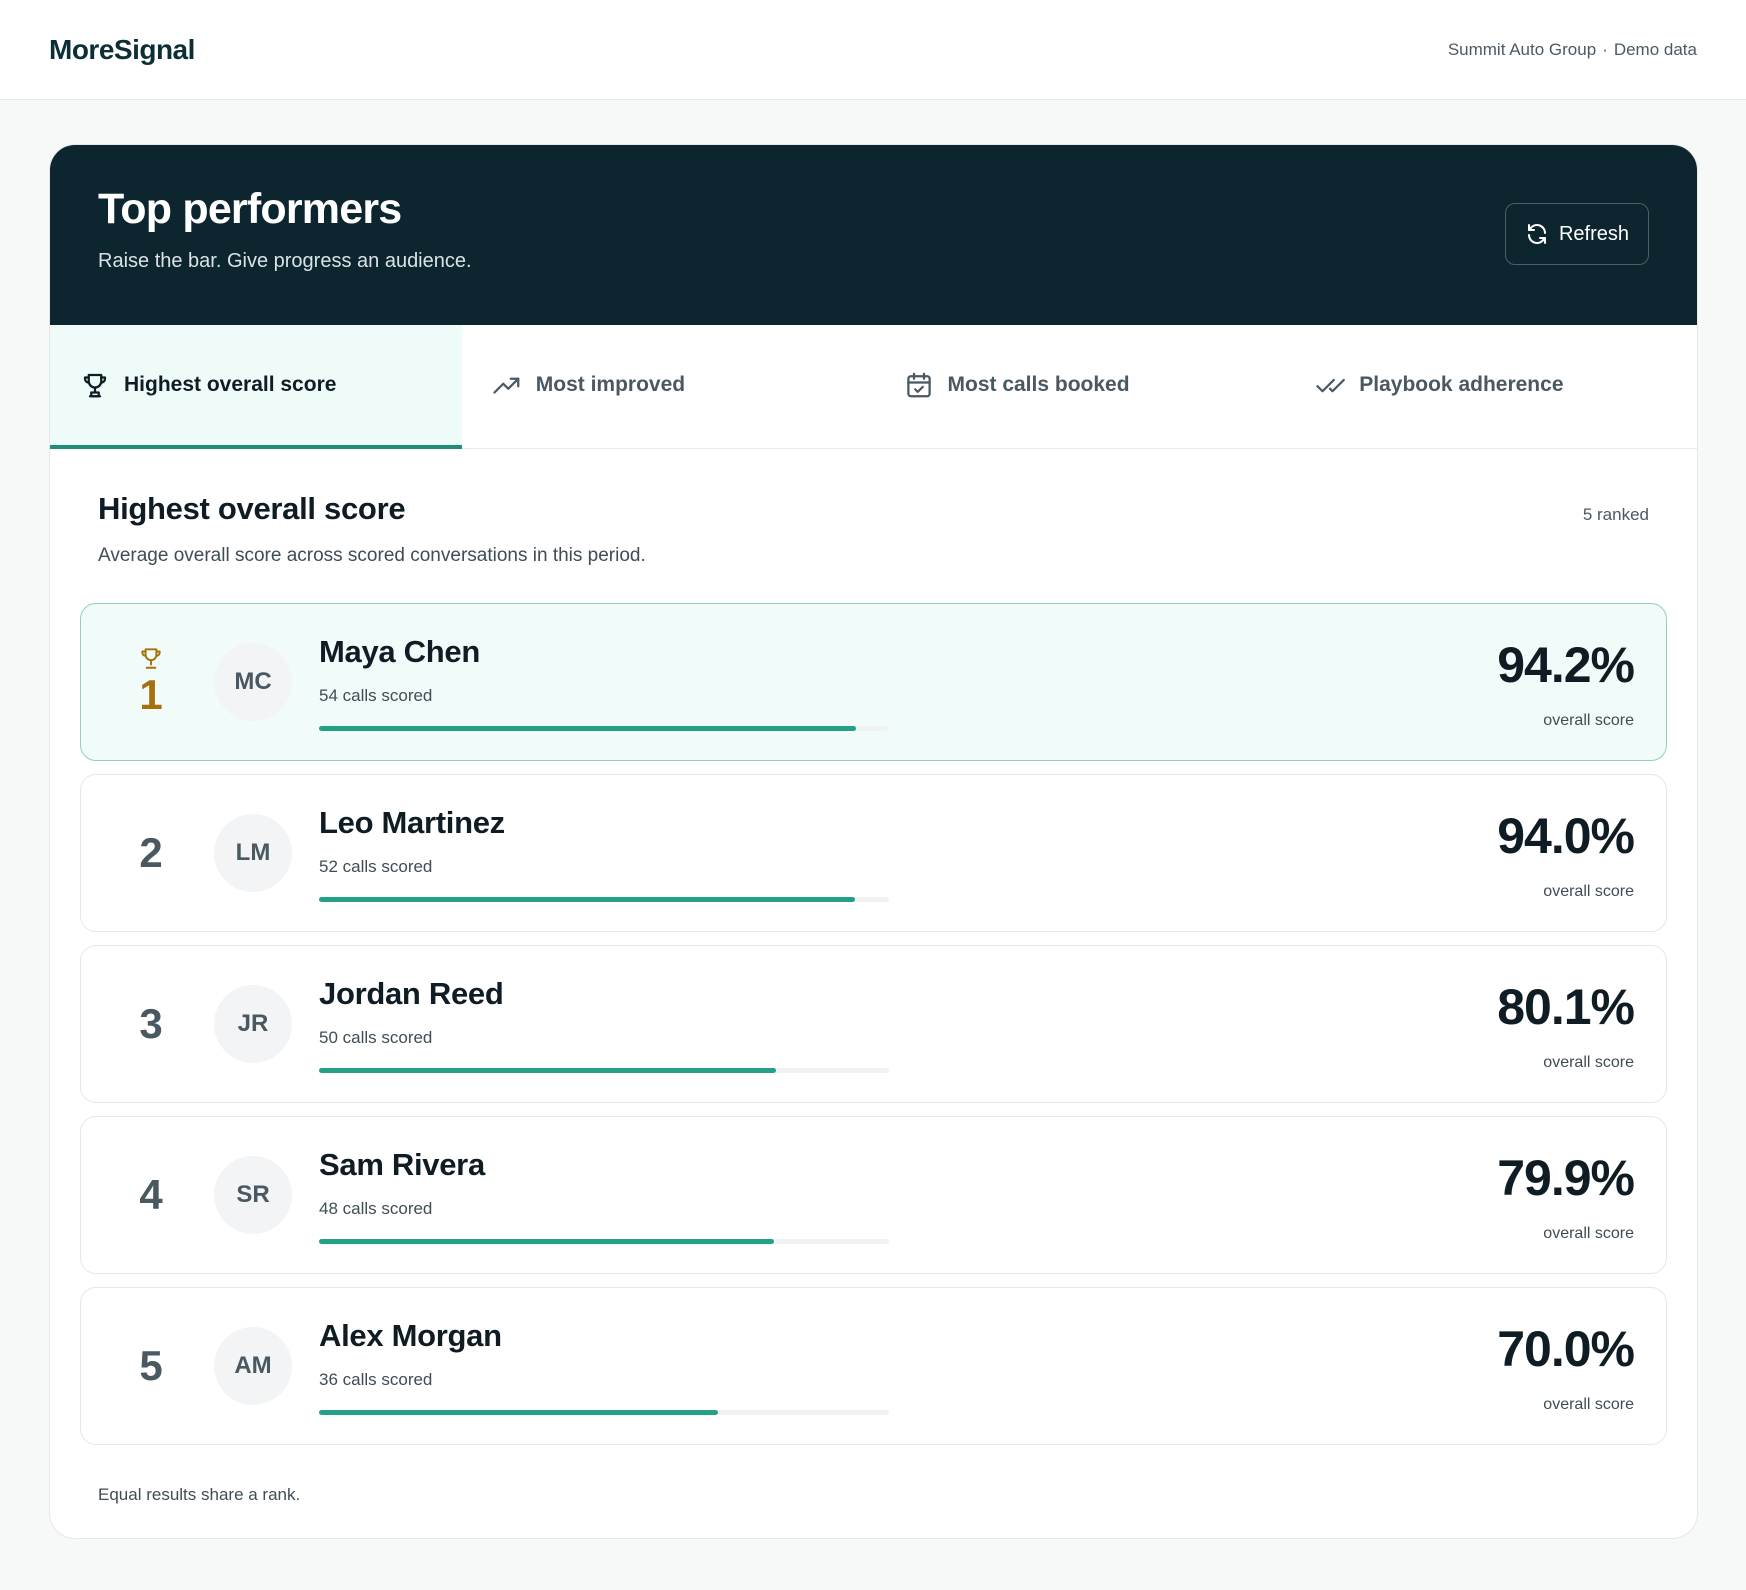  What do you see at coordinates (376, 866) in the screenshot?
I see `calls-scored: 52 calls scored` at bounding box center [376, 866].